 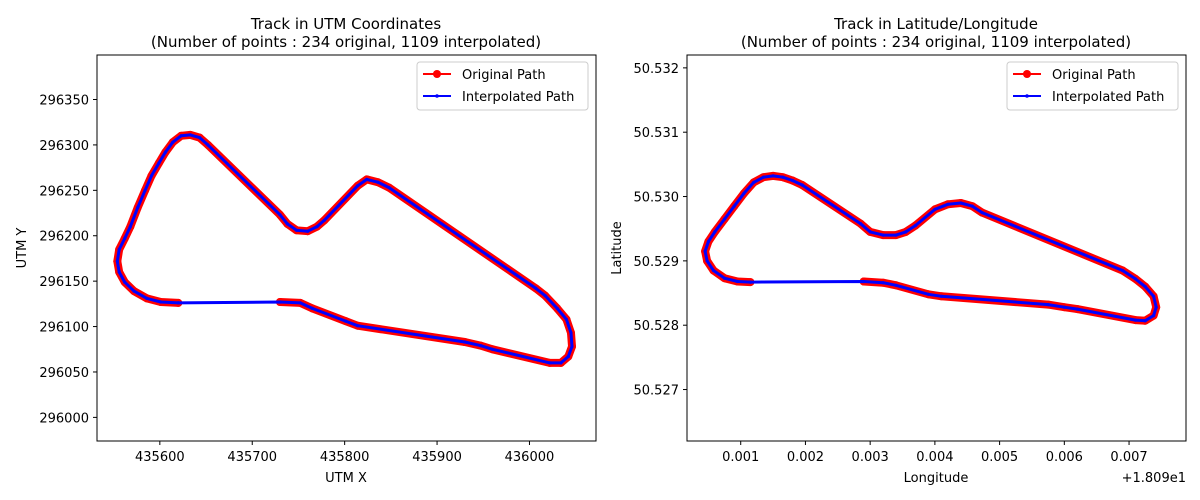 What do you see at coordinates (502, 86) in the screenshot?
I see `utm-legend-box` at bounding box center [502, 86].